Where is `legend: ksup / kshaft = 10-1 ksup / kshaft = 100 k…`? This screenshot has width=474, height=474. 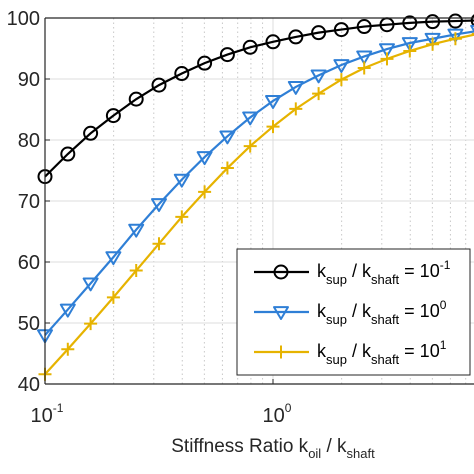
legend: ksup / kshaft = 10-1 ksup / kshaft = 100 k… is located at coordinates (353, 312).